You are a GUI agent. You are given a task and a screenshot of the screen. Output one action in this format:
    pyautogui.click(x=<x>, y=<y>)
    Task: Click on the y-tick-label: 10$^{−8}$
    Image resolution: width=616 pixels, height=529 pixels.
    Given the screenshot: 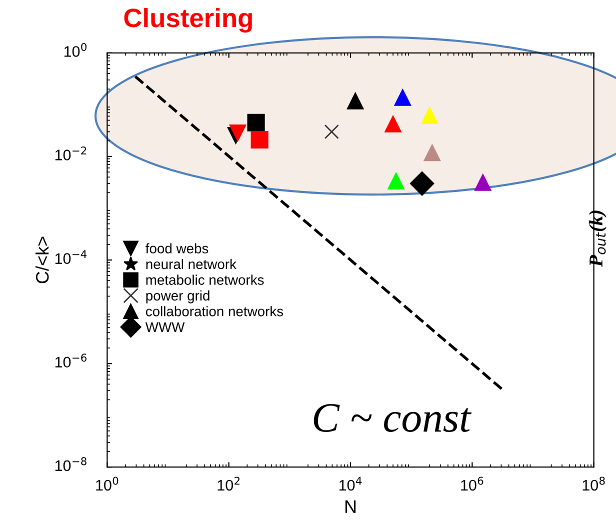 What is the action you would take?
    pyautogui.click(x=70, y=464)
    